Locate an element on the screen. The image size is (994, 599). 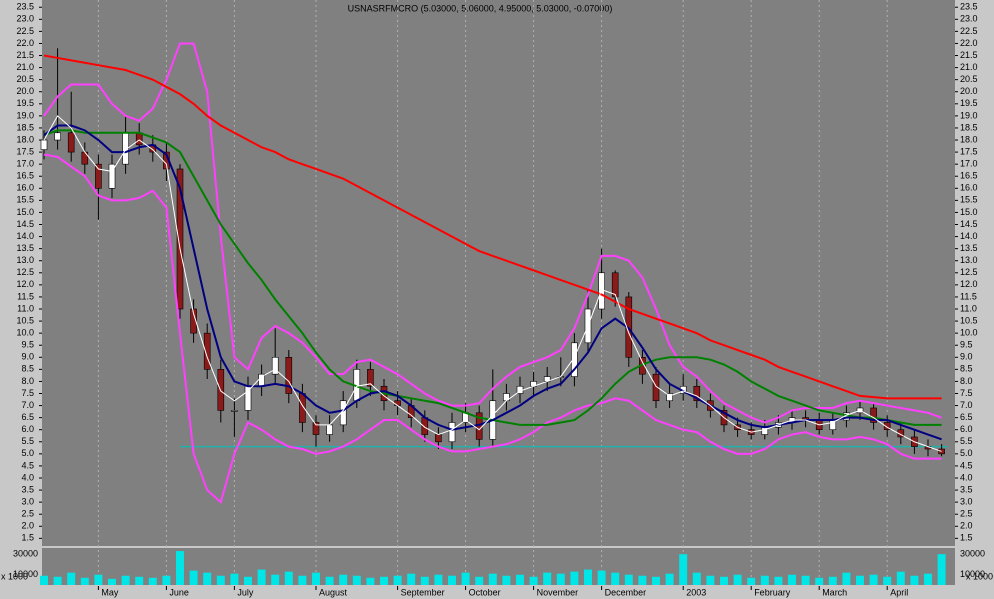
y-tick-label: 5.0 is located at coordinates (966, 453).